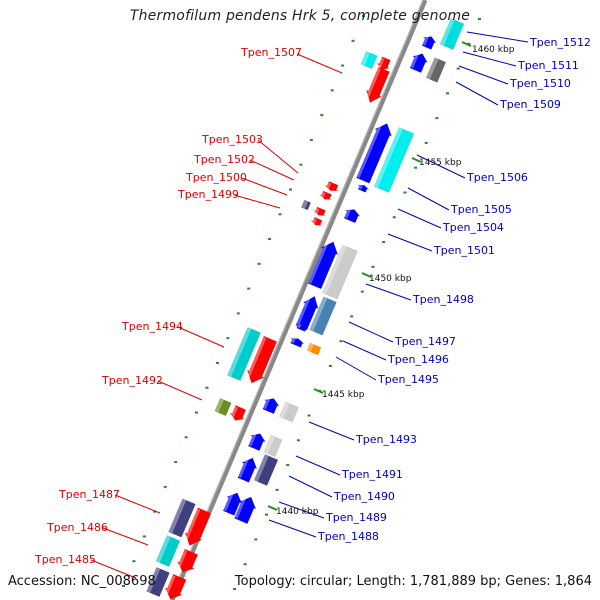 Image resolution: width=600 pixels, height=600 pixels. Describe the element at coordinates (318, 314) in the screenshot. I see `gene-tpen-1497-highlight` at that location.